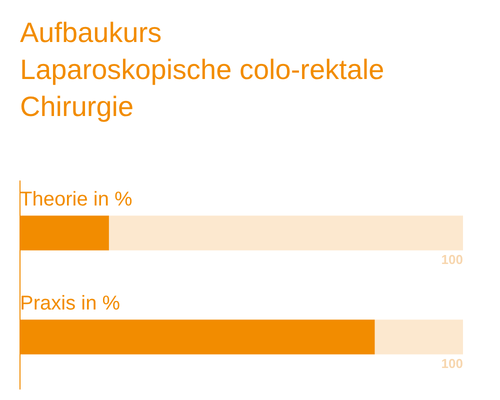 This screenshot has width=500, height=400. What do you see at coordinates (76, 199) in the screenshot?
I see `y-tick-label: Theorie in %` at bounding box center [76, 199].